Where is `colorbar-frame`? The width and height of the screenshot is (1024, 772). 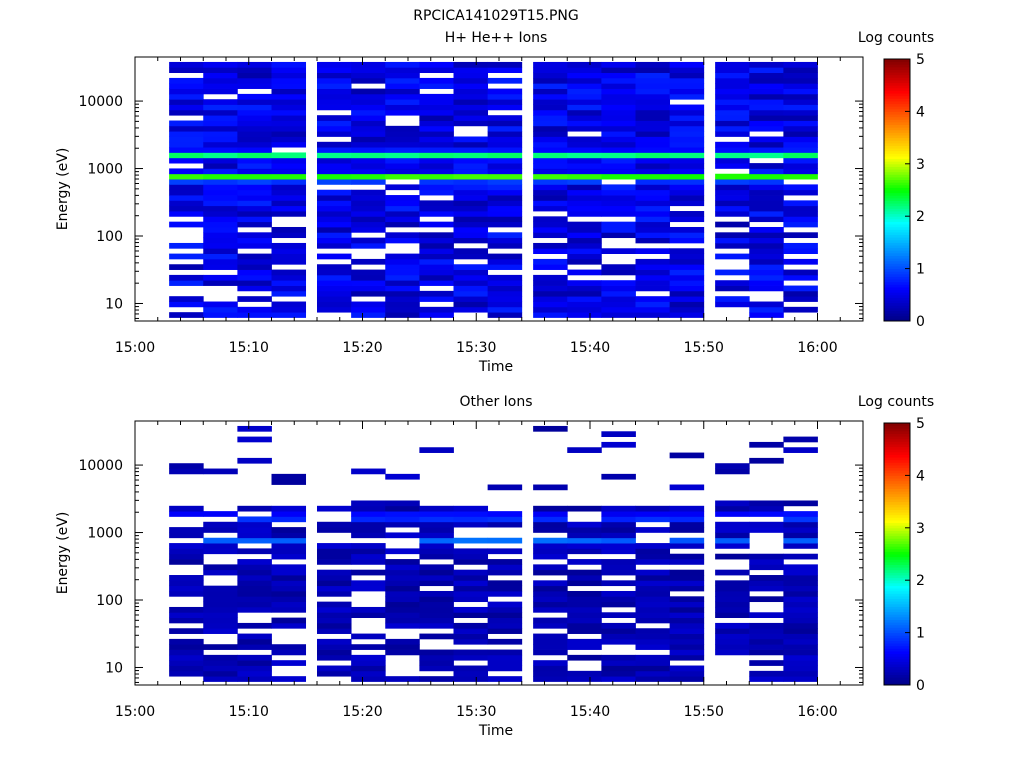
colorbar-frame is located at coordinates (897, 554).